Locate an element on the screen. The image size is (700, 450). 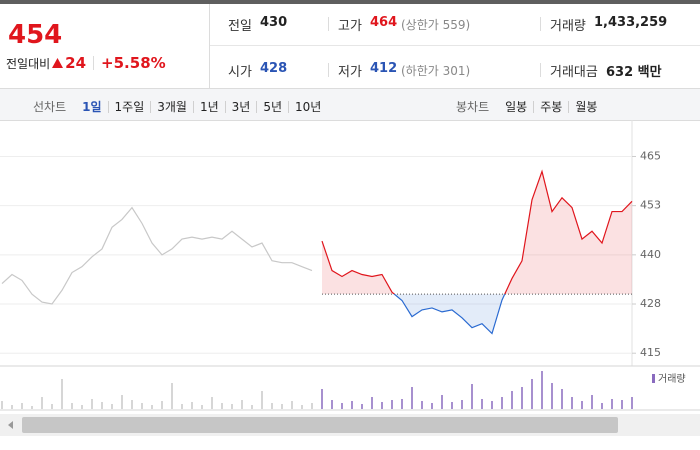
change-row: 전일대비 24 +5.58% is located at coordinates (86, 63).